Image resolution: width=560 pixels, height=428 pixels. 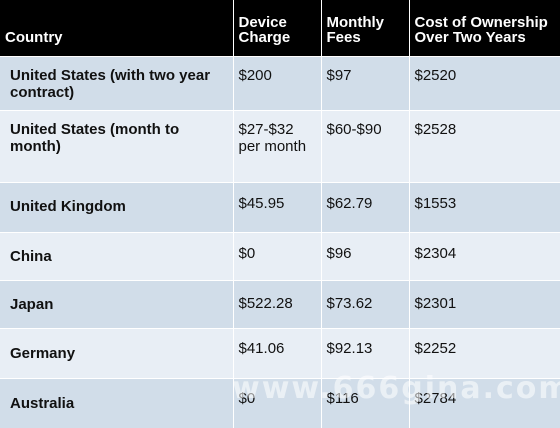 I want to click on device-charge-cell: $45.95, so click(x=276, y=206).